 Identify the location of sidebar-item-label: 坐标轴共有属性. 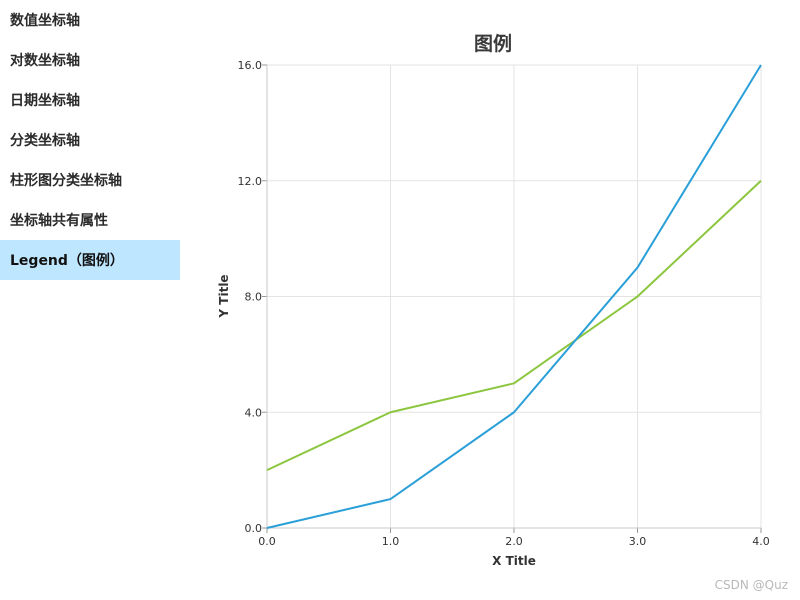
(59, 221).